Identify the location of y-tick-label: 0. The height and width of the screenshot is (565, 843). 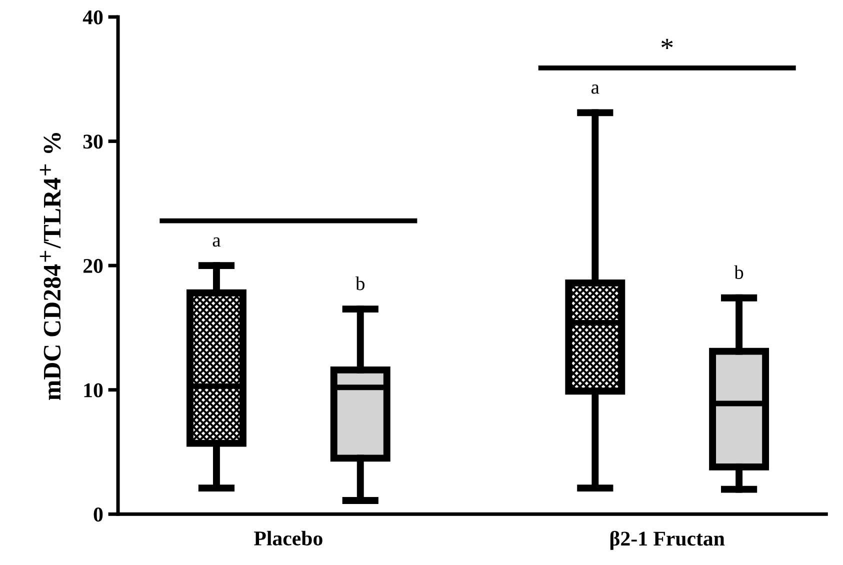
(98, 515).